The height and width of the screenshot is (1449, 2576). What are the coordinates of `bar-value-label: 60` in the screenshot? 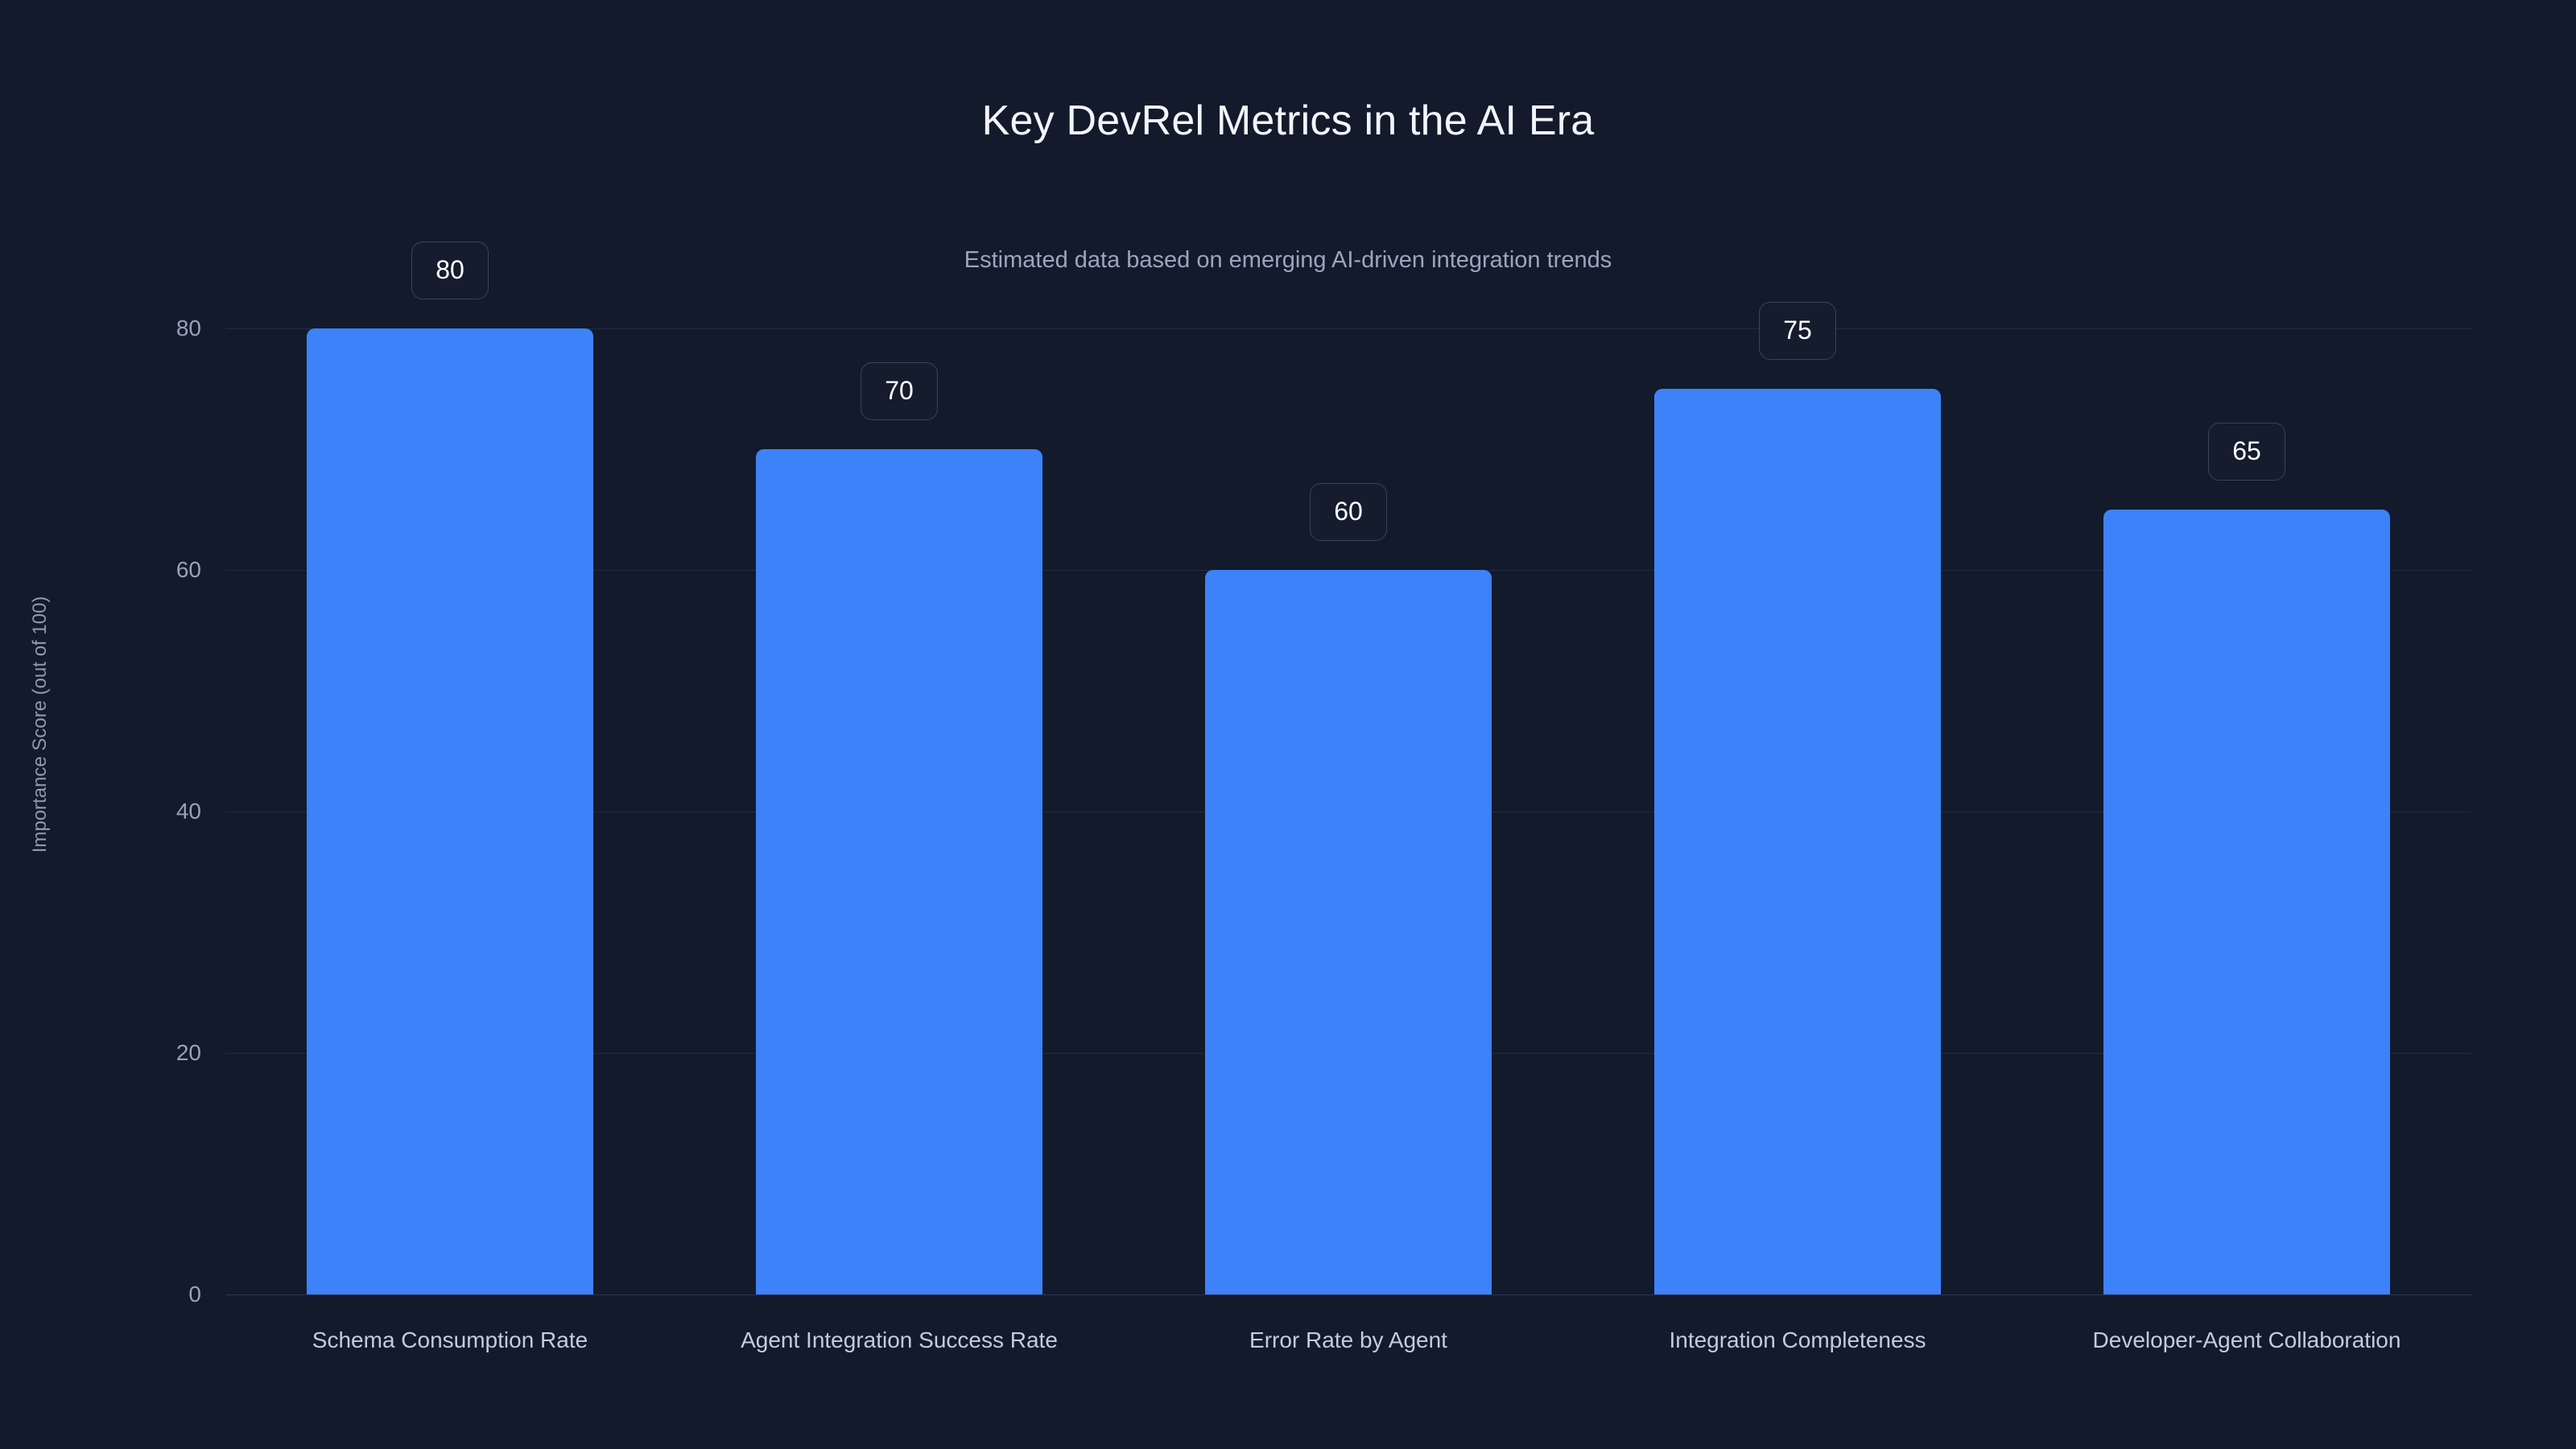 It's located at (1348, 512).